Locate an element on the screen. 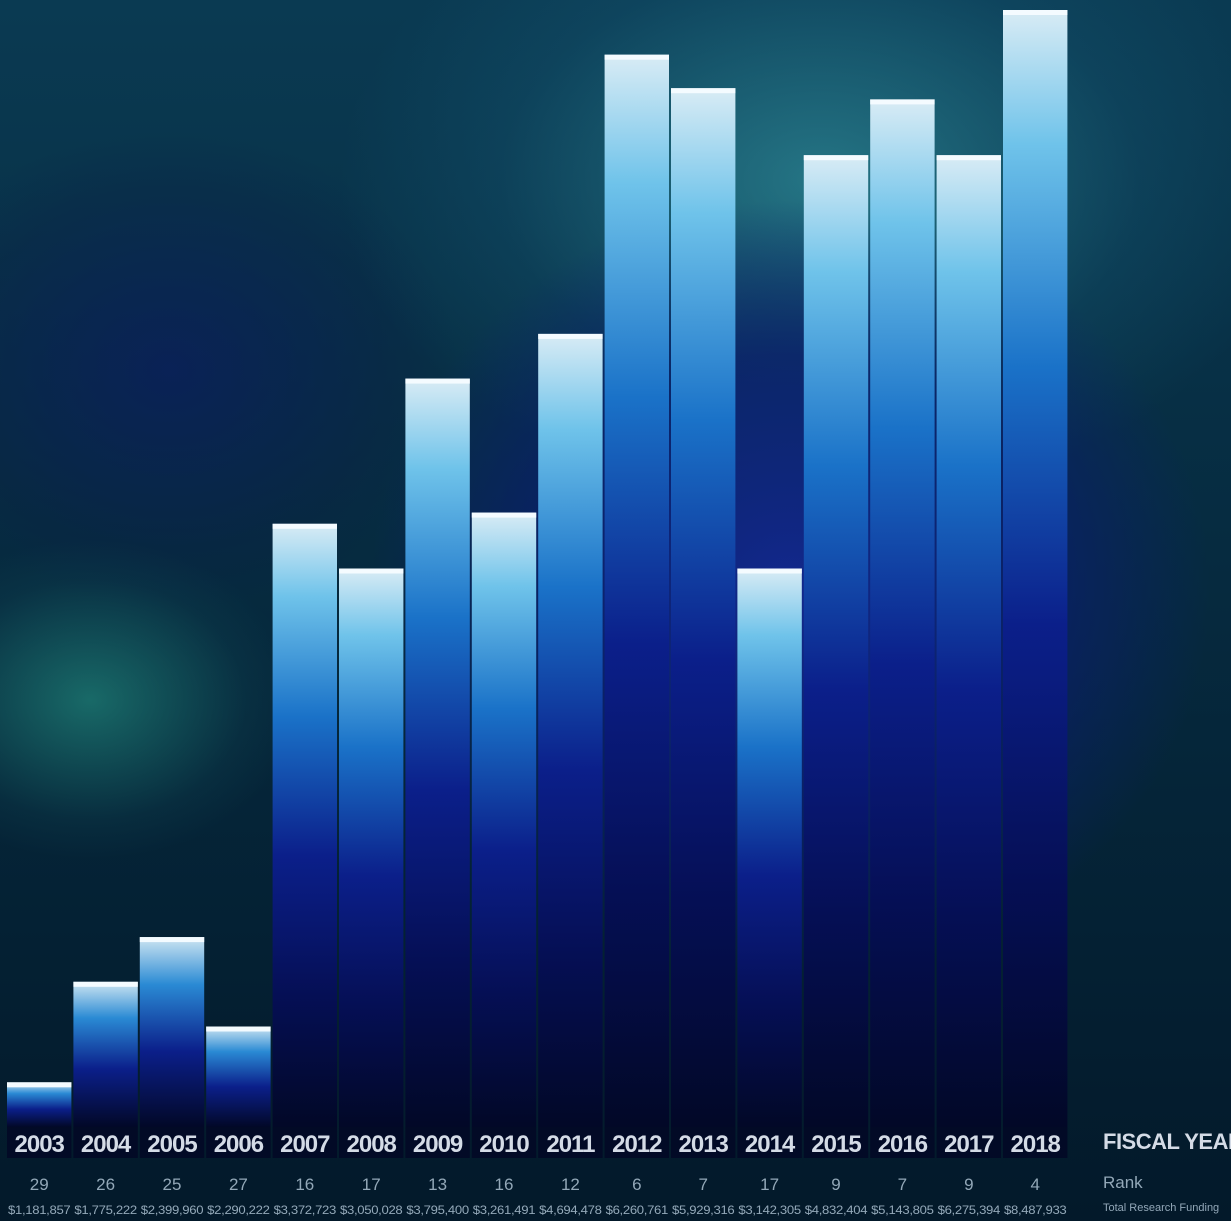 Image resolution: width=1231 pixels, height=1221 pixels. bar-cap-2018 is located at coordinates (1035, 12).